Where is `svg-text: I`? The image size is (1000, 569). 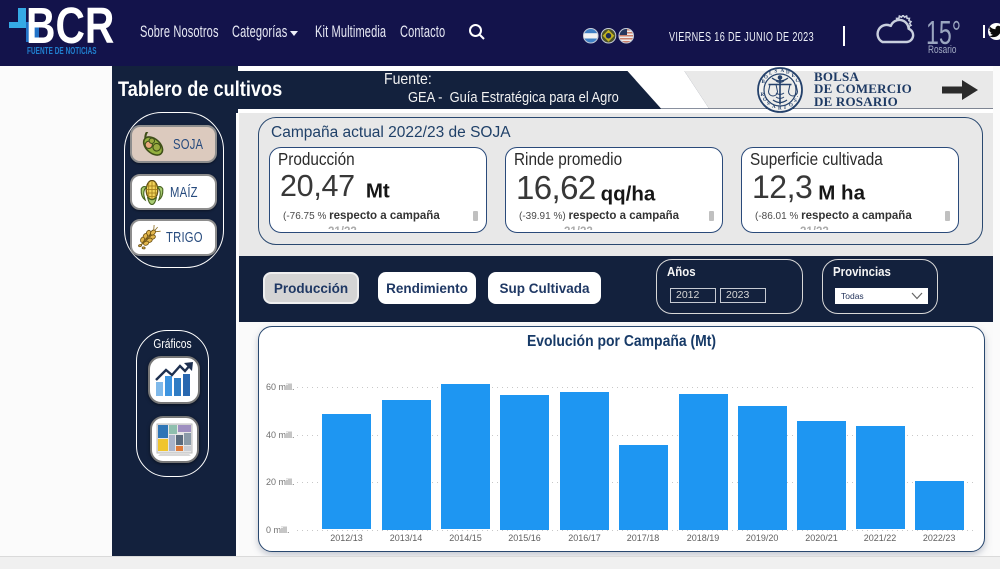
svg-text: I is located at coordinates (785, 108).